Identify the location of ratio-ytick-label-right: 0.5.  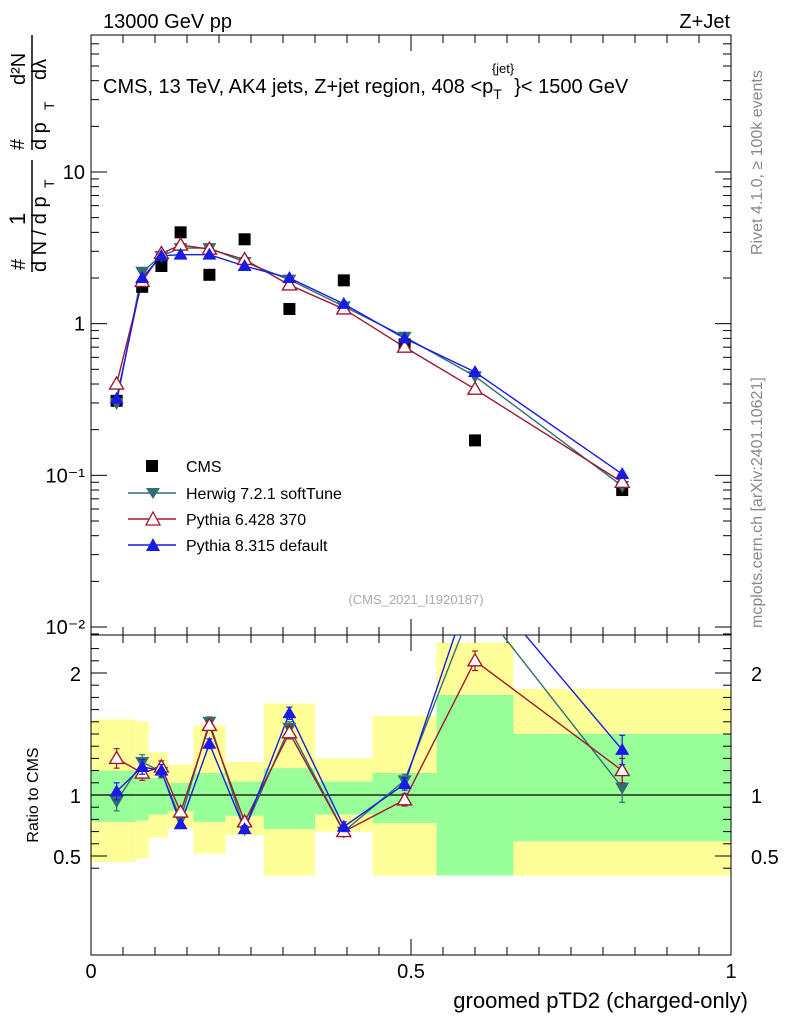
(765, 858).